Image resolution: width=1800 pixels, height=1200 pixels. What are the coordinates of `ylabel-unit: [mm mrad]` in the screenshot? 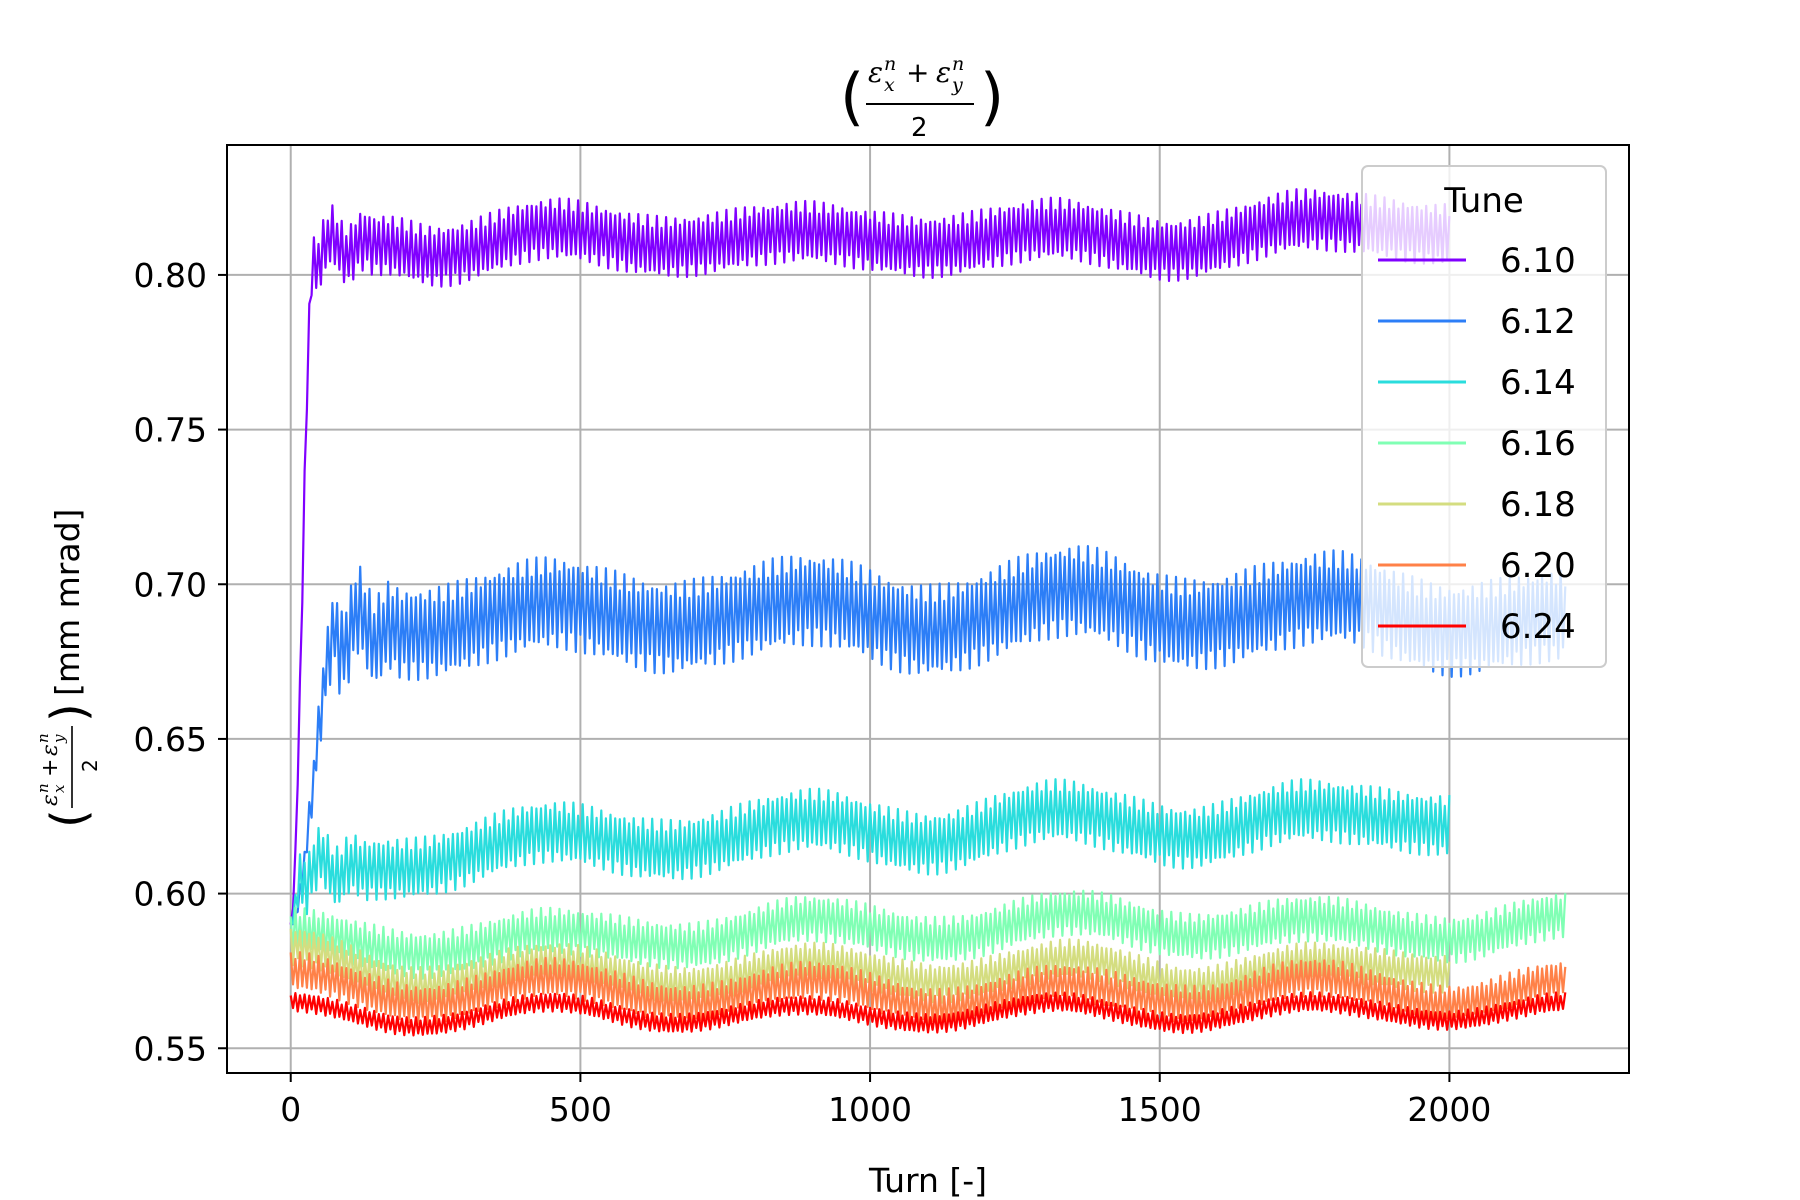 It's located at (67, 602).